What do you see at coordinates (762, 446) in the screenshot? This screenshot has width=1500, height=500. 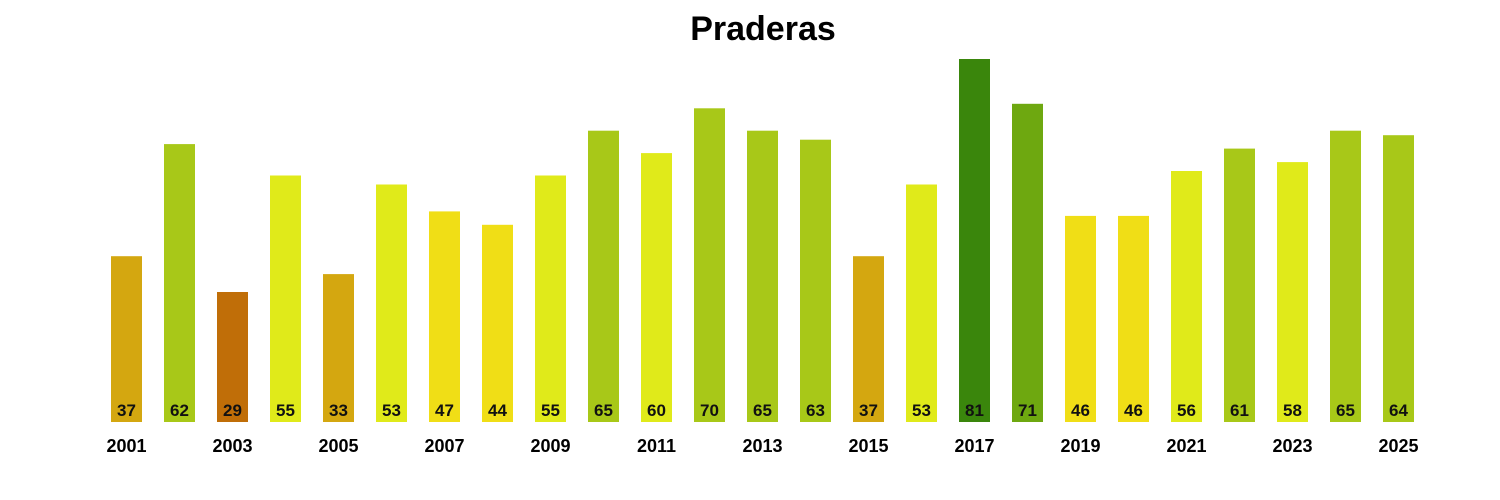 I see `x-tick-label-2013: 2013` at bounding box center [762, 446].